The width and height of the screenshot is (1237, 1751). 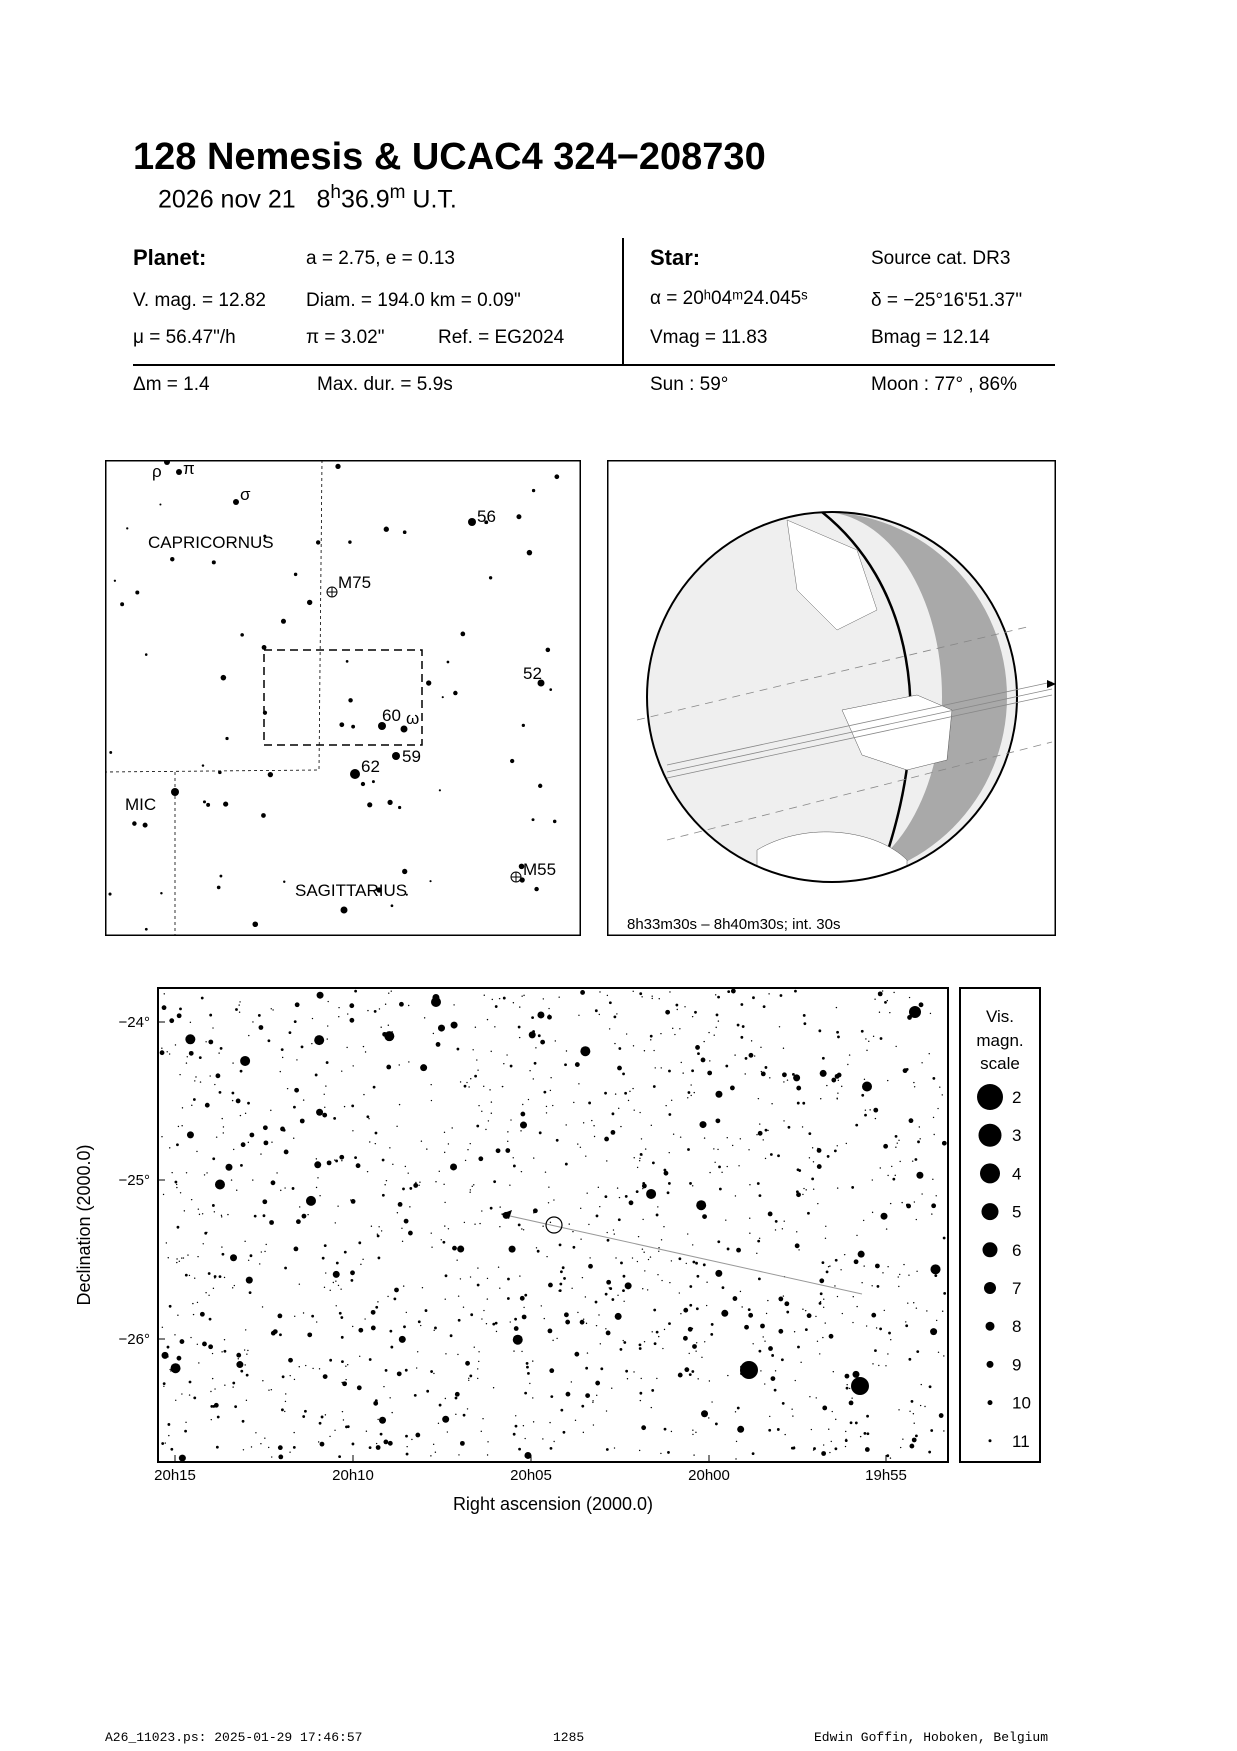 I want to click on label-52: 52, so click(x=532, y=673).